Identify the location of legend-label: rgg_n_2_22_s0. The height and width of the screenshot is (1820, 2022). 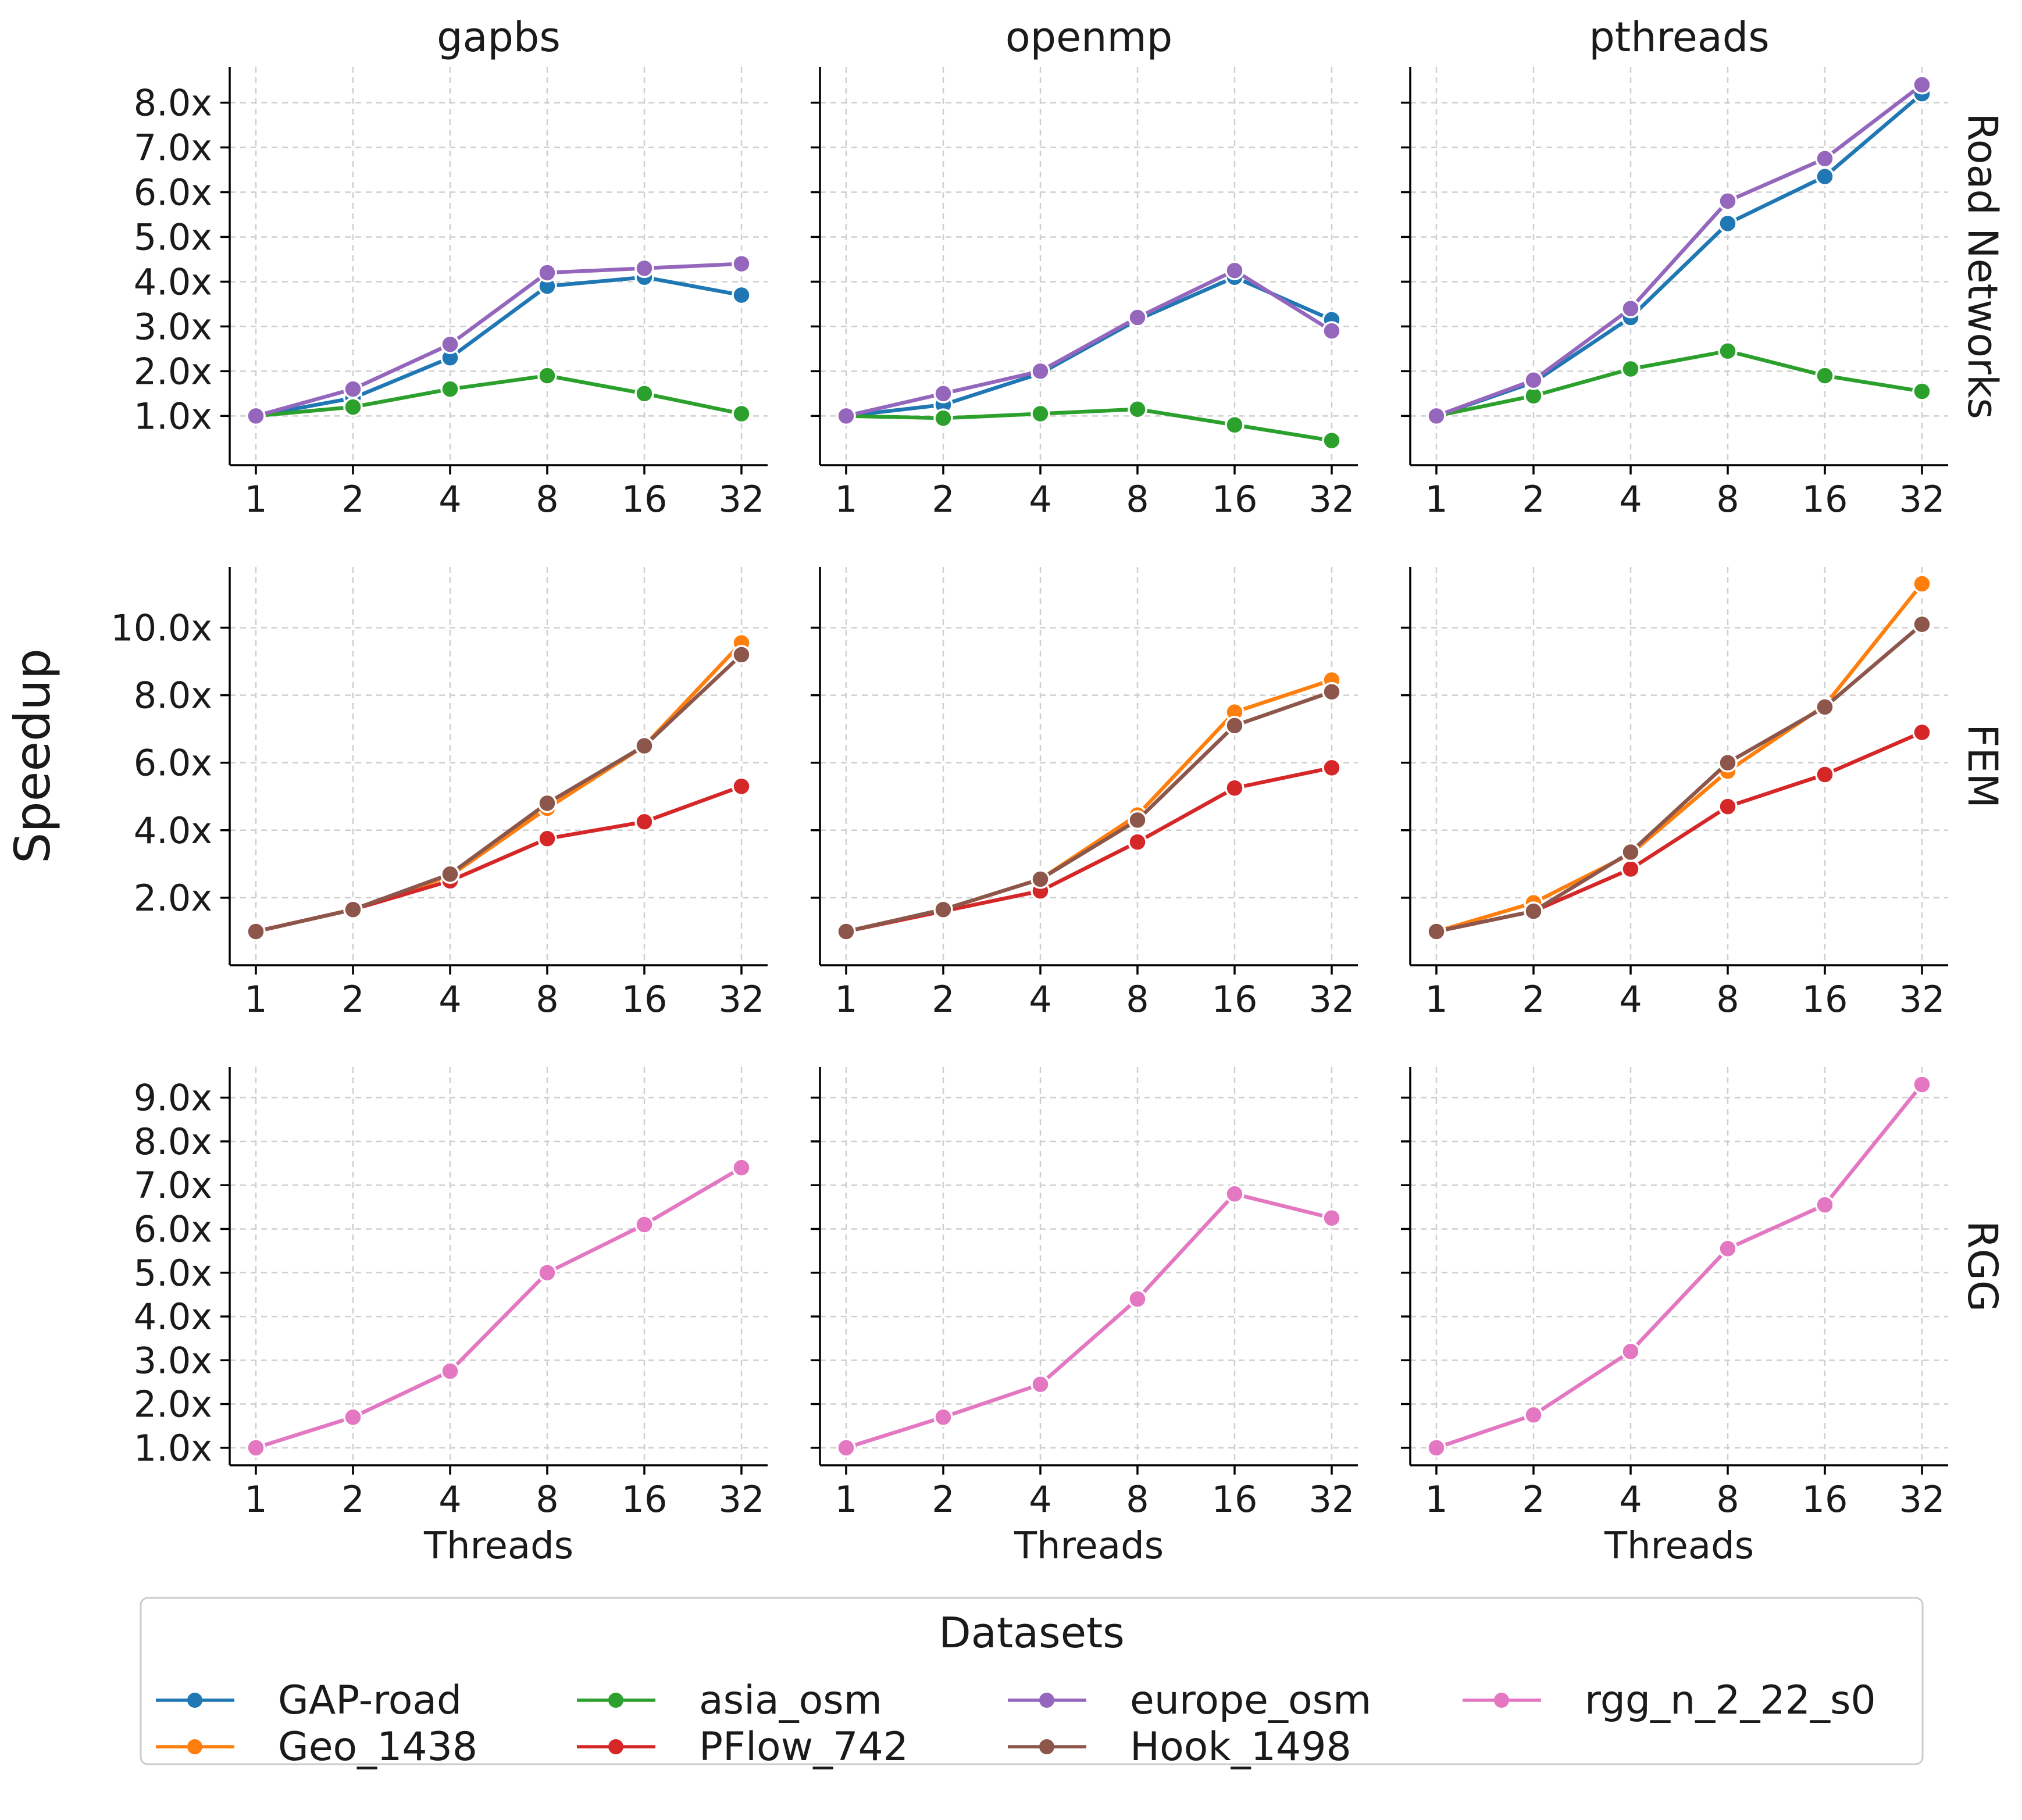
(1731, 1701).